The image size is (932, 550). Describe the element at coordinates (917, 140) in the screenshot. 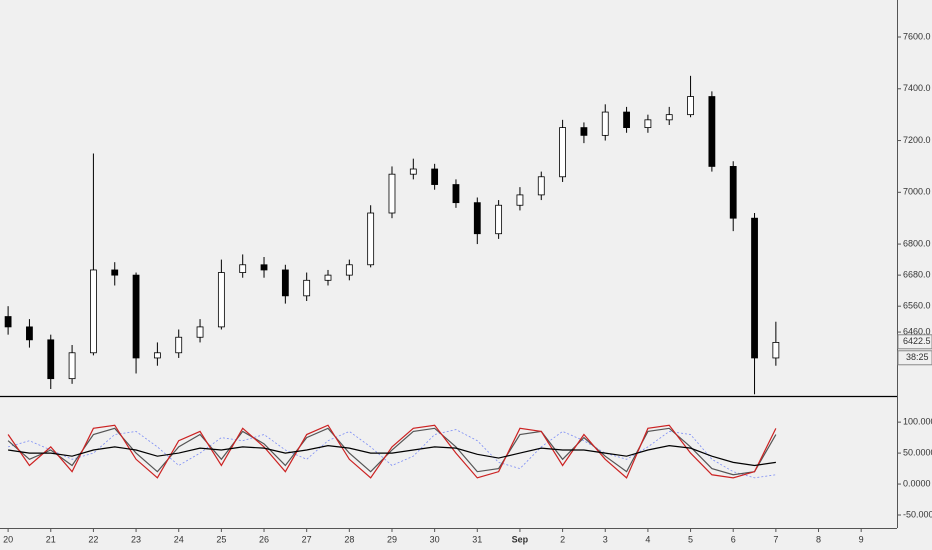

I see `y-tick-label: 7200.0` at that location.